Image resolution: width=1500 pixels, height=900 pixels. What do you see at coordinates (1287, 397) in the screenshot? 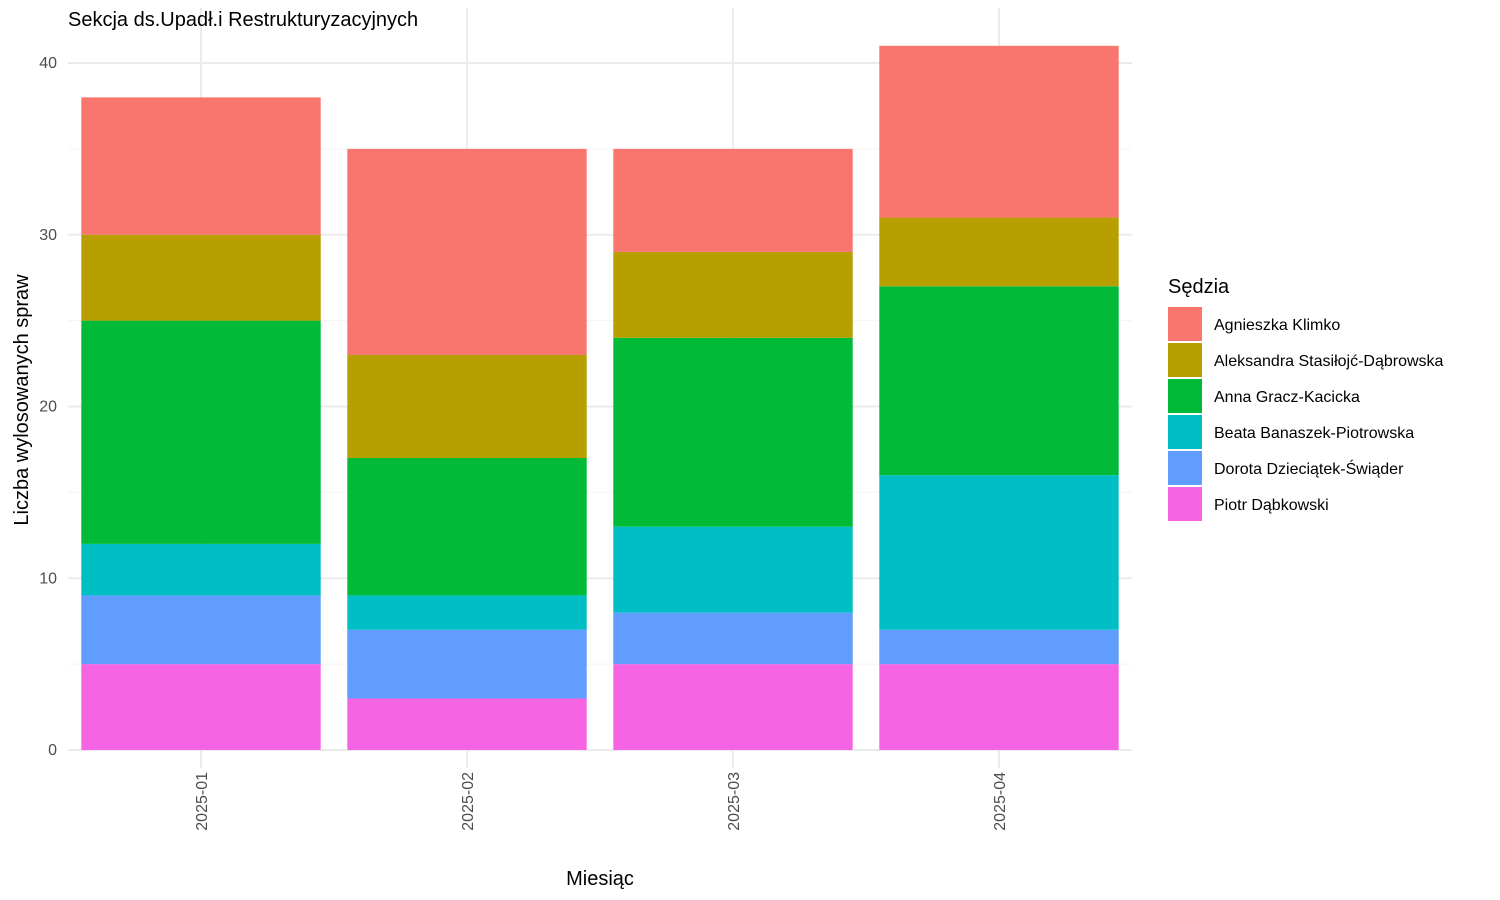
I see `legend-label: Anna Gracz-Kacicka` at bounding box center [1287, 397].